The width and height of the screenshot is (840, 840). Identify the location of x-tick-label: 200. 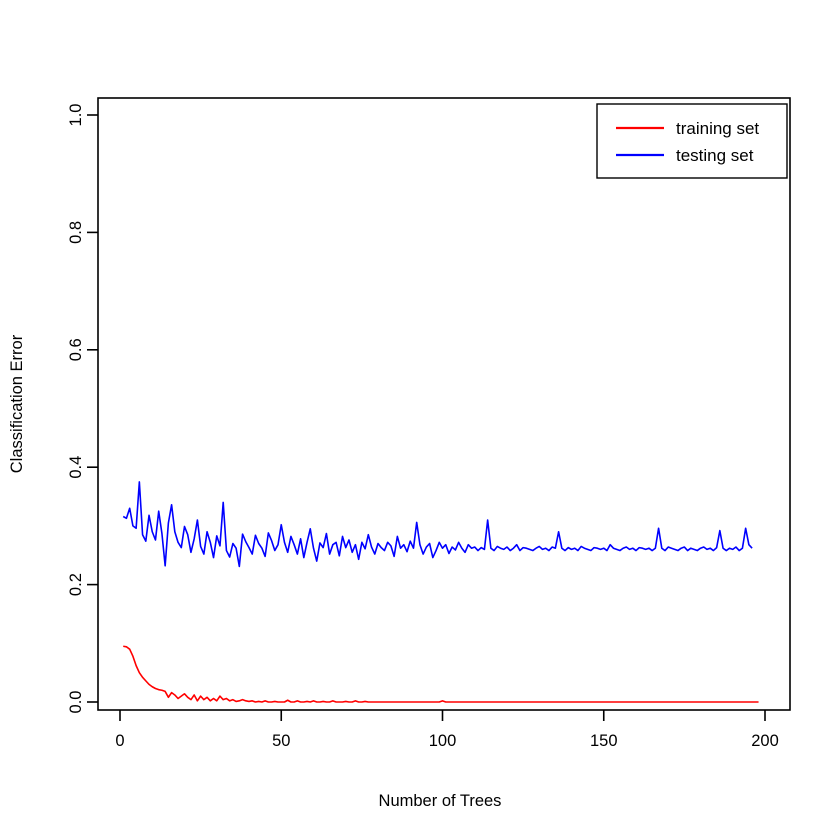
(765, 741).